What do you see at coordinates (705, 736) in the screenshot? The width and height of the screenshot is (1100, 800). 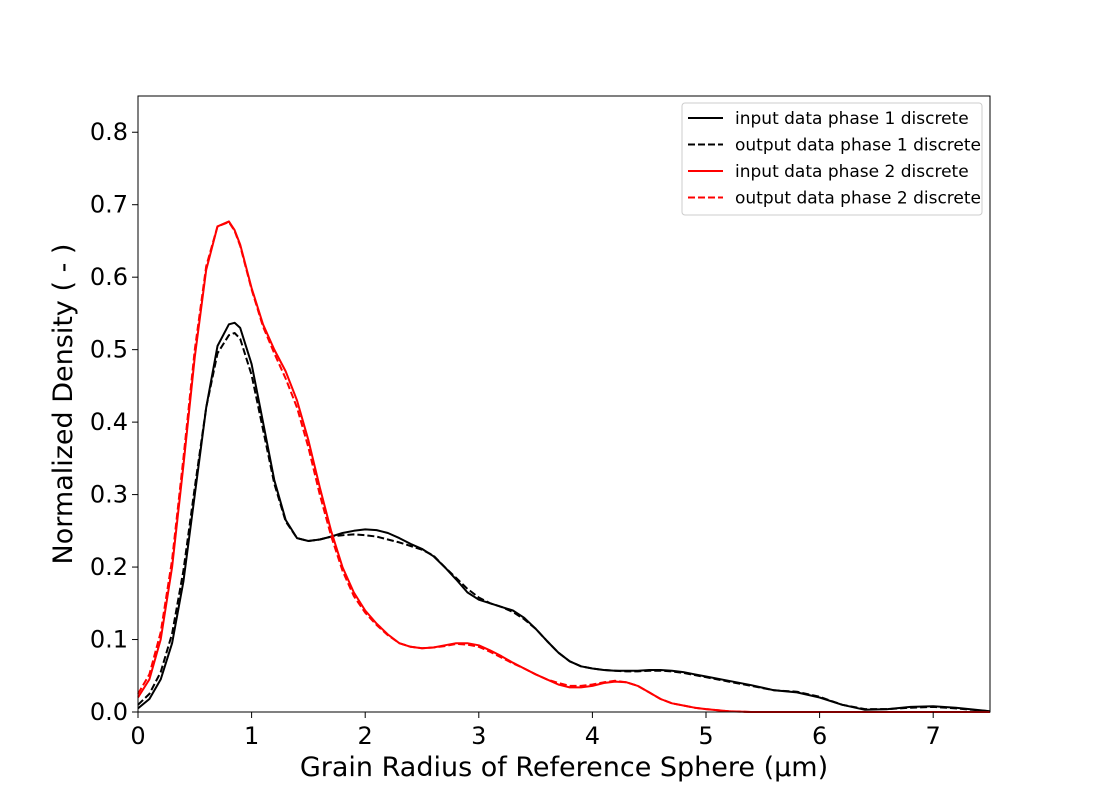 I see `x-tick-label: 5` at bounding box center [705, 736].